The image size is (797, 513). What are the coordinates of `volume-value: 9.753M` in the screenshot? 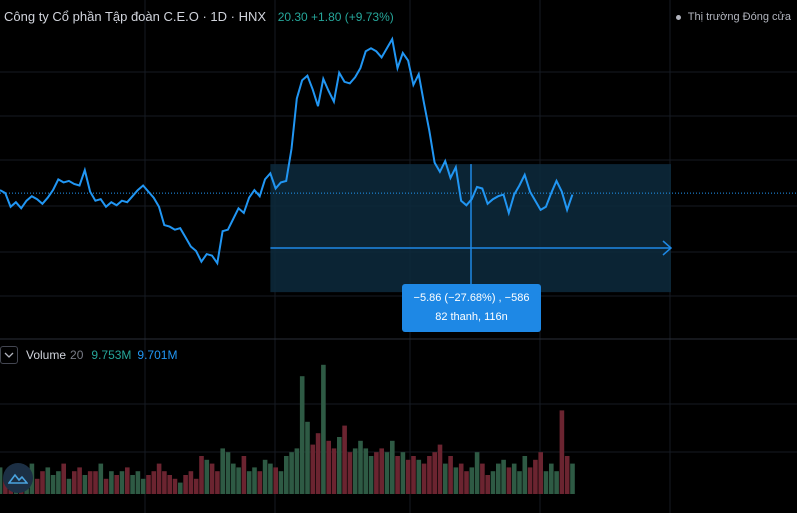 It's located at (111, 355).